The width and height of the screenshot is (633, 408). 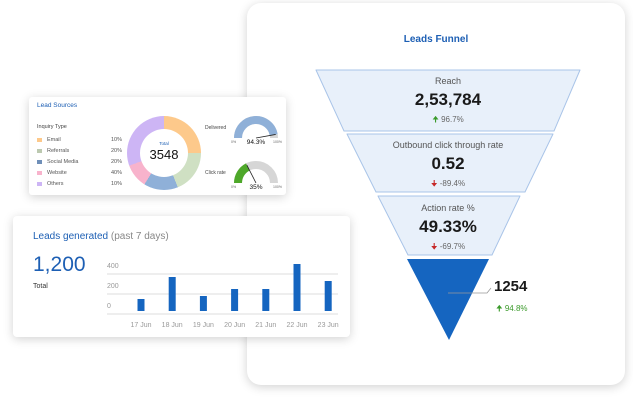 I want to click on stage-value: 2,53,784, so click(x=448, y=99).